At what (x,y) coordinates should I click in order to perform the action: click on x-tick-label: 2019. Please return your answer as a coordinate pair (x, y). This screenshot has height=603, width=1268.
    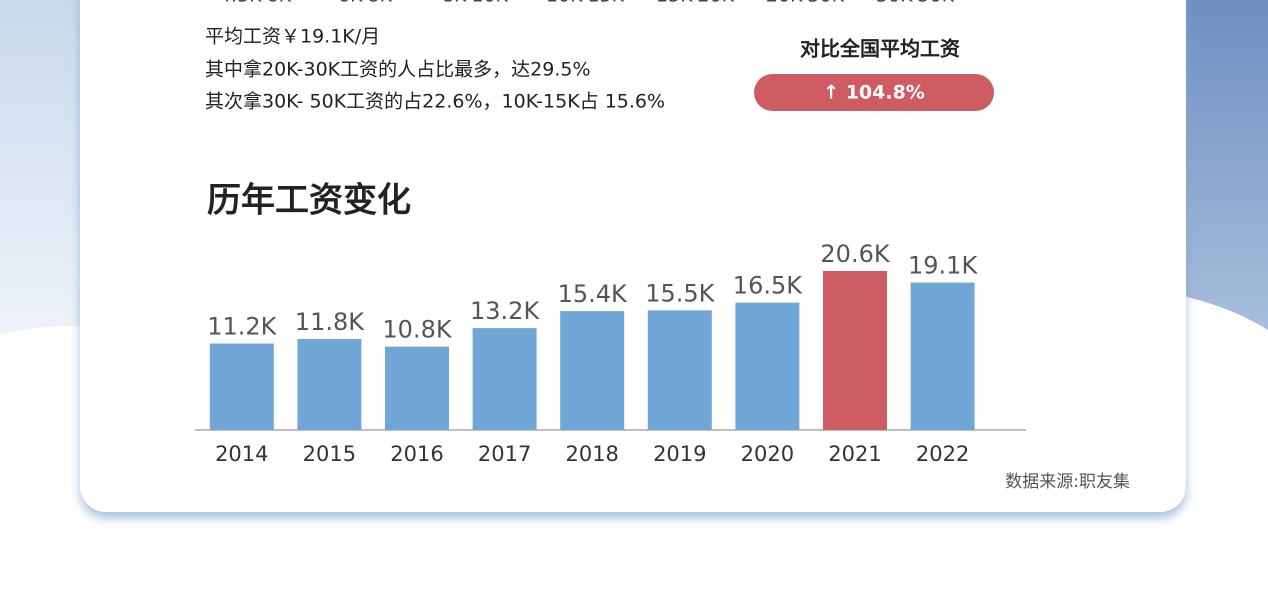
    Looking at the image, I should click on (679, 454).